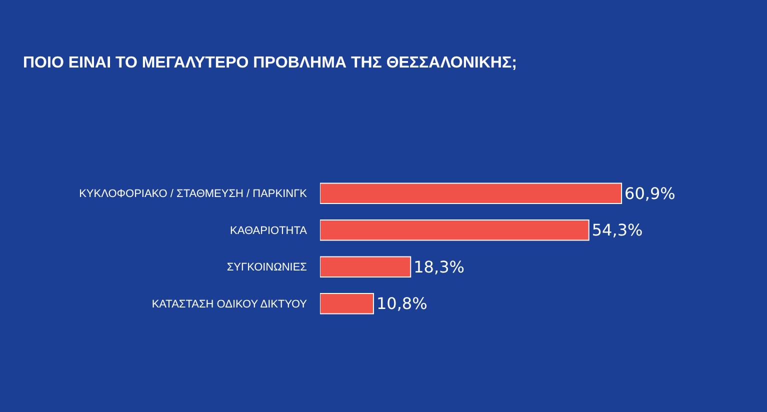  I want to click on chart-title: ΠΟΙΟ ΕΙΝΑΙ ΤΟ ΜΕΓΑΛΥΤΕΡΟ ΠΡΟΒΛΗΜΑ ΤΗΣ ΘΕΣΣΑΛΟΝΙΚΗΣ;, so click(270, 63).